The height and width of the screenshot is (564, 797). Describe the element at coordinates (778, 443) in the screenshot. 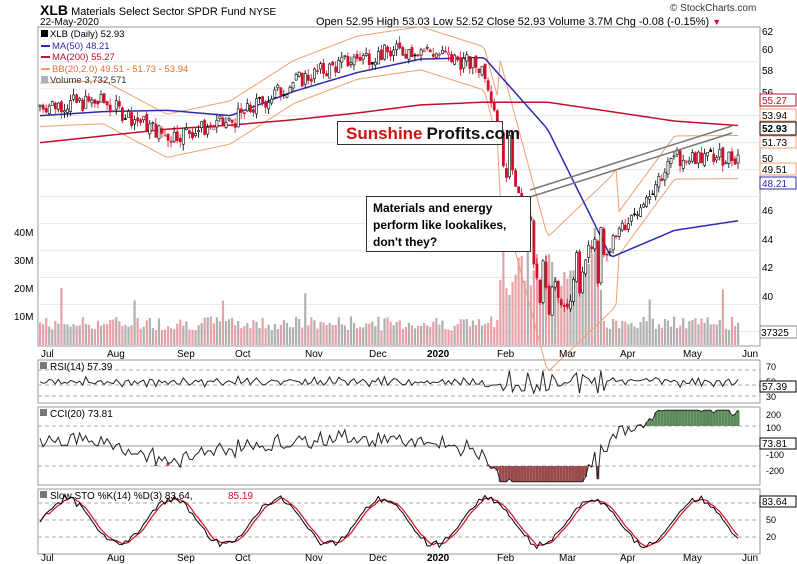

I see `cci-axis: 200 100 -100 -200 73.81` at that location.